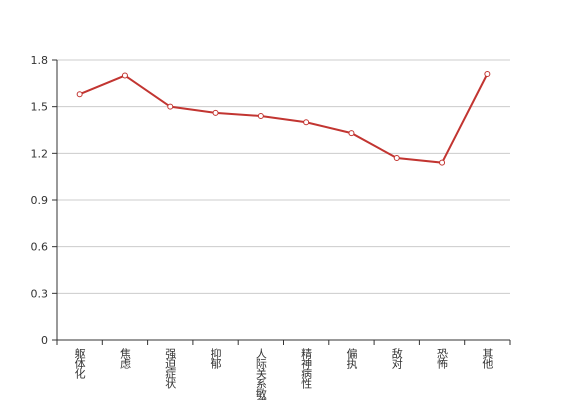  What do you see at coordinates (40, 200) in the screenshot?
I see `y-tick-label: 0.9` at bounding box center [40, 200].